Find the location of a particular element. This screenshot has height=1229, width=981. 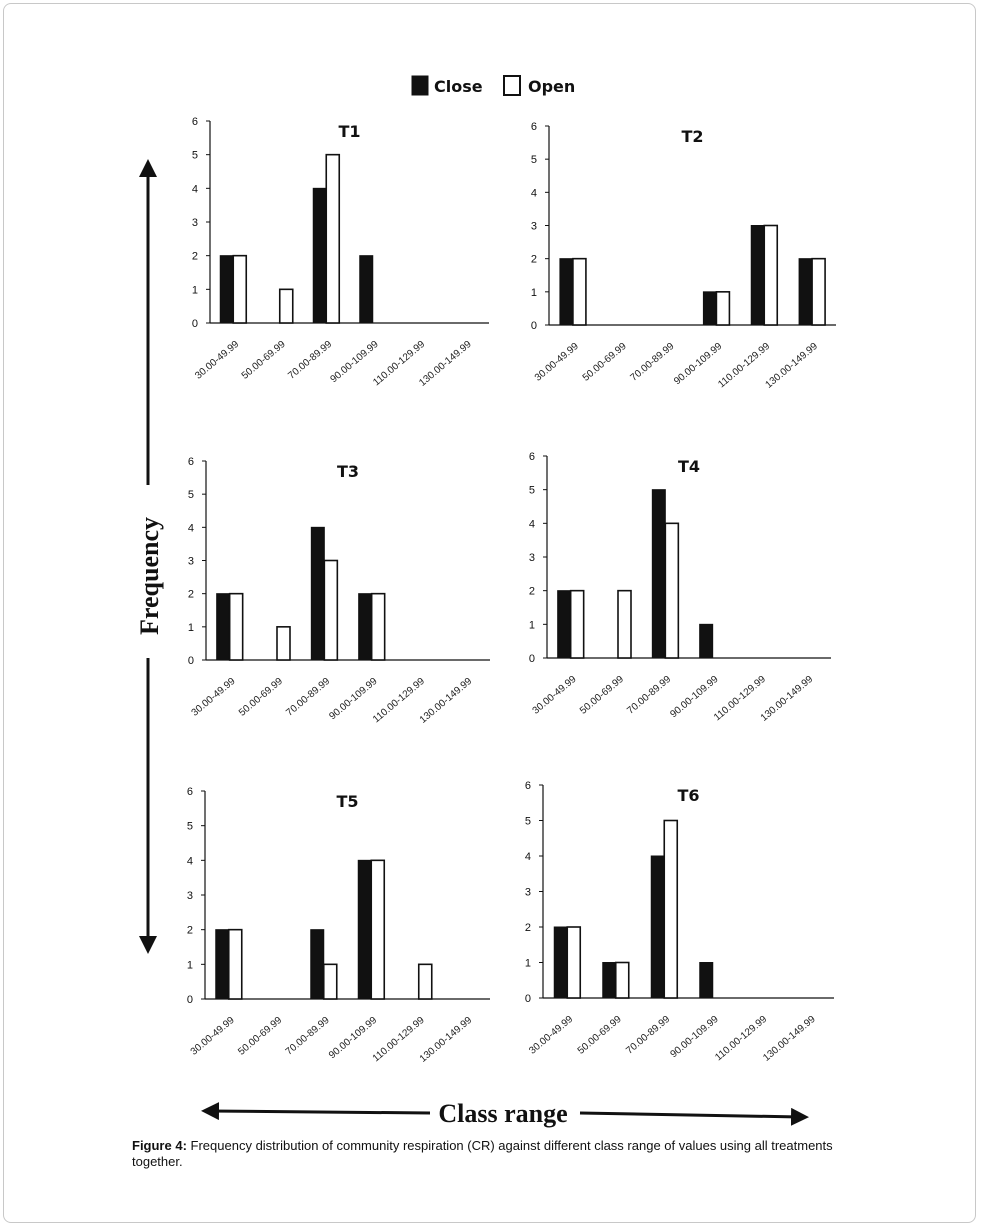

class-range-axis-title: Class range is located at coordinates (502, 1113).